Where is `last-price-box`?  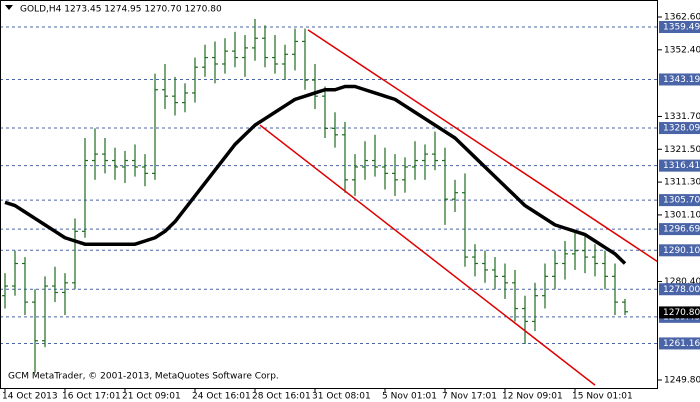 last-price-box is located at coordinates (679, 312).